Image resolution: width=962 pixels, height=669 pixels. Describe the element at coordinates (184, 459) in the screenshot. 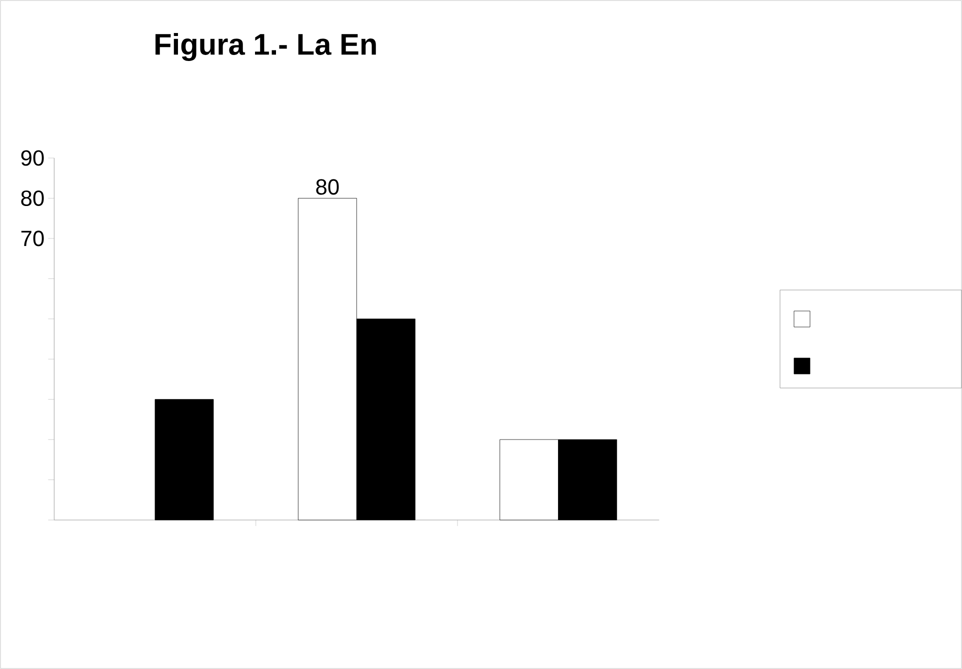

I see `bar` at that location.